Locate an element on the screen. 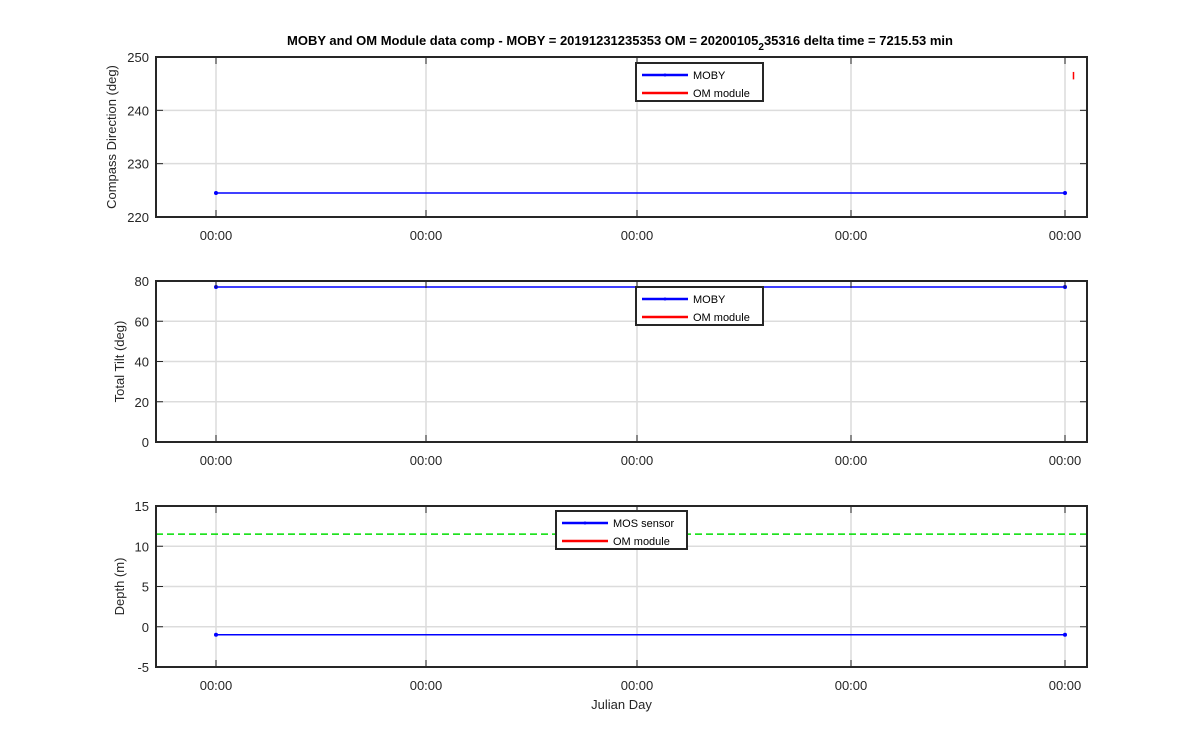  y-axis-label: Total Tilt (deg) is located at coordinates (119, 362).